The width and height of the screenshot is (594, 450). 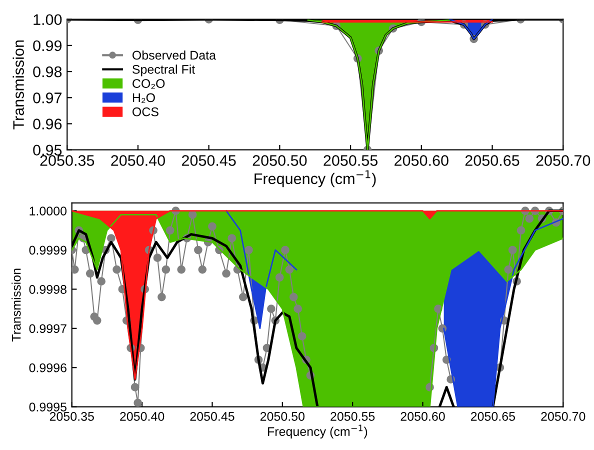 What do you see at coordinates (47, 329) in the screenshot?
I see `y-tick-label: 0.9997` at bounding box center [47, 329].